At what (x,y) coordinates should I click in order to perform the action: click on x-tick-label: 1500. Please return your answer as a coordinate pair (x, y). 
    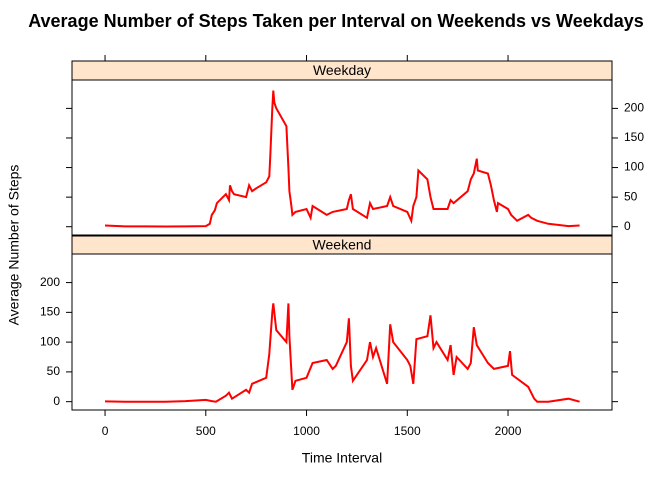
    Looking at the image, I should click on (407, 431).